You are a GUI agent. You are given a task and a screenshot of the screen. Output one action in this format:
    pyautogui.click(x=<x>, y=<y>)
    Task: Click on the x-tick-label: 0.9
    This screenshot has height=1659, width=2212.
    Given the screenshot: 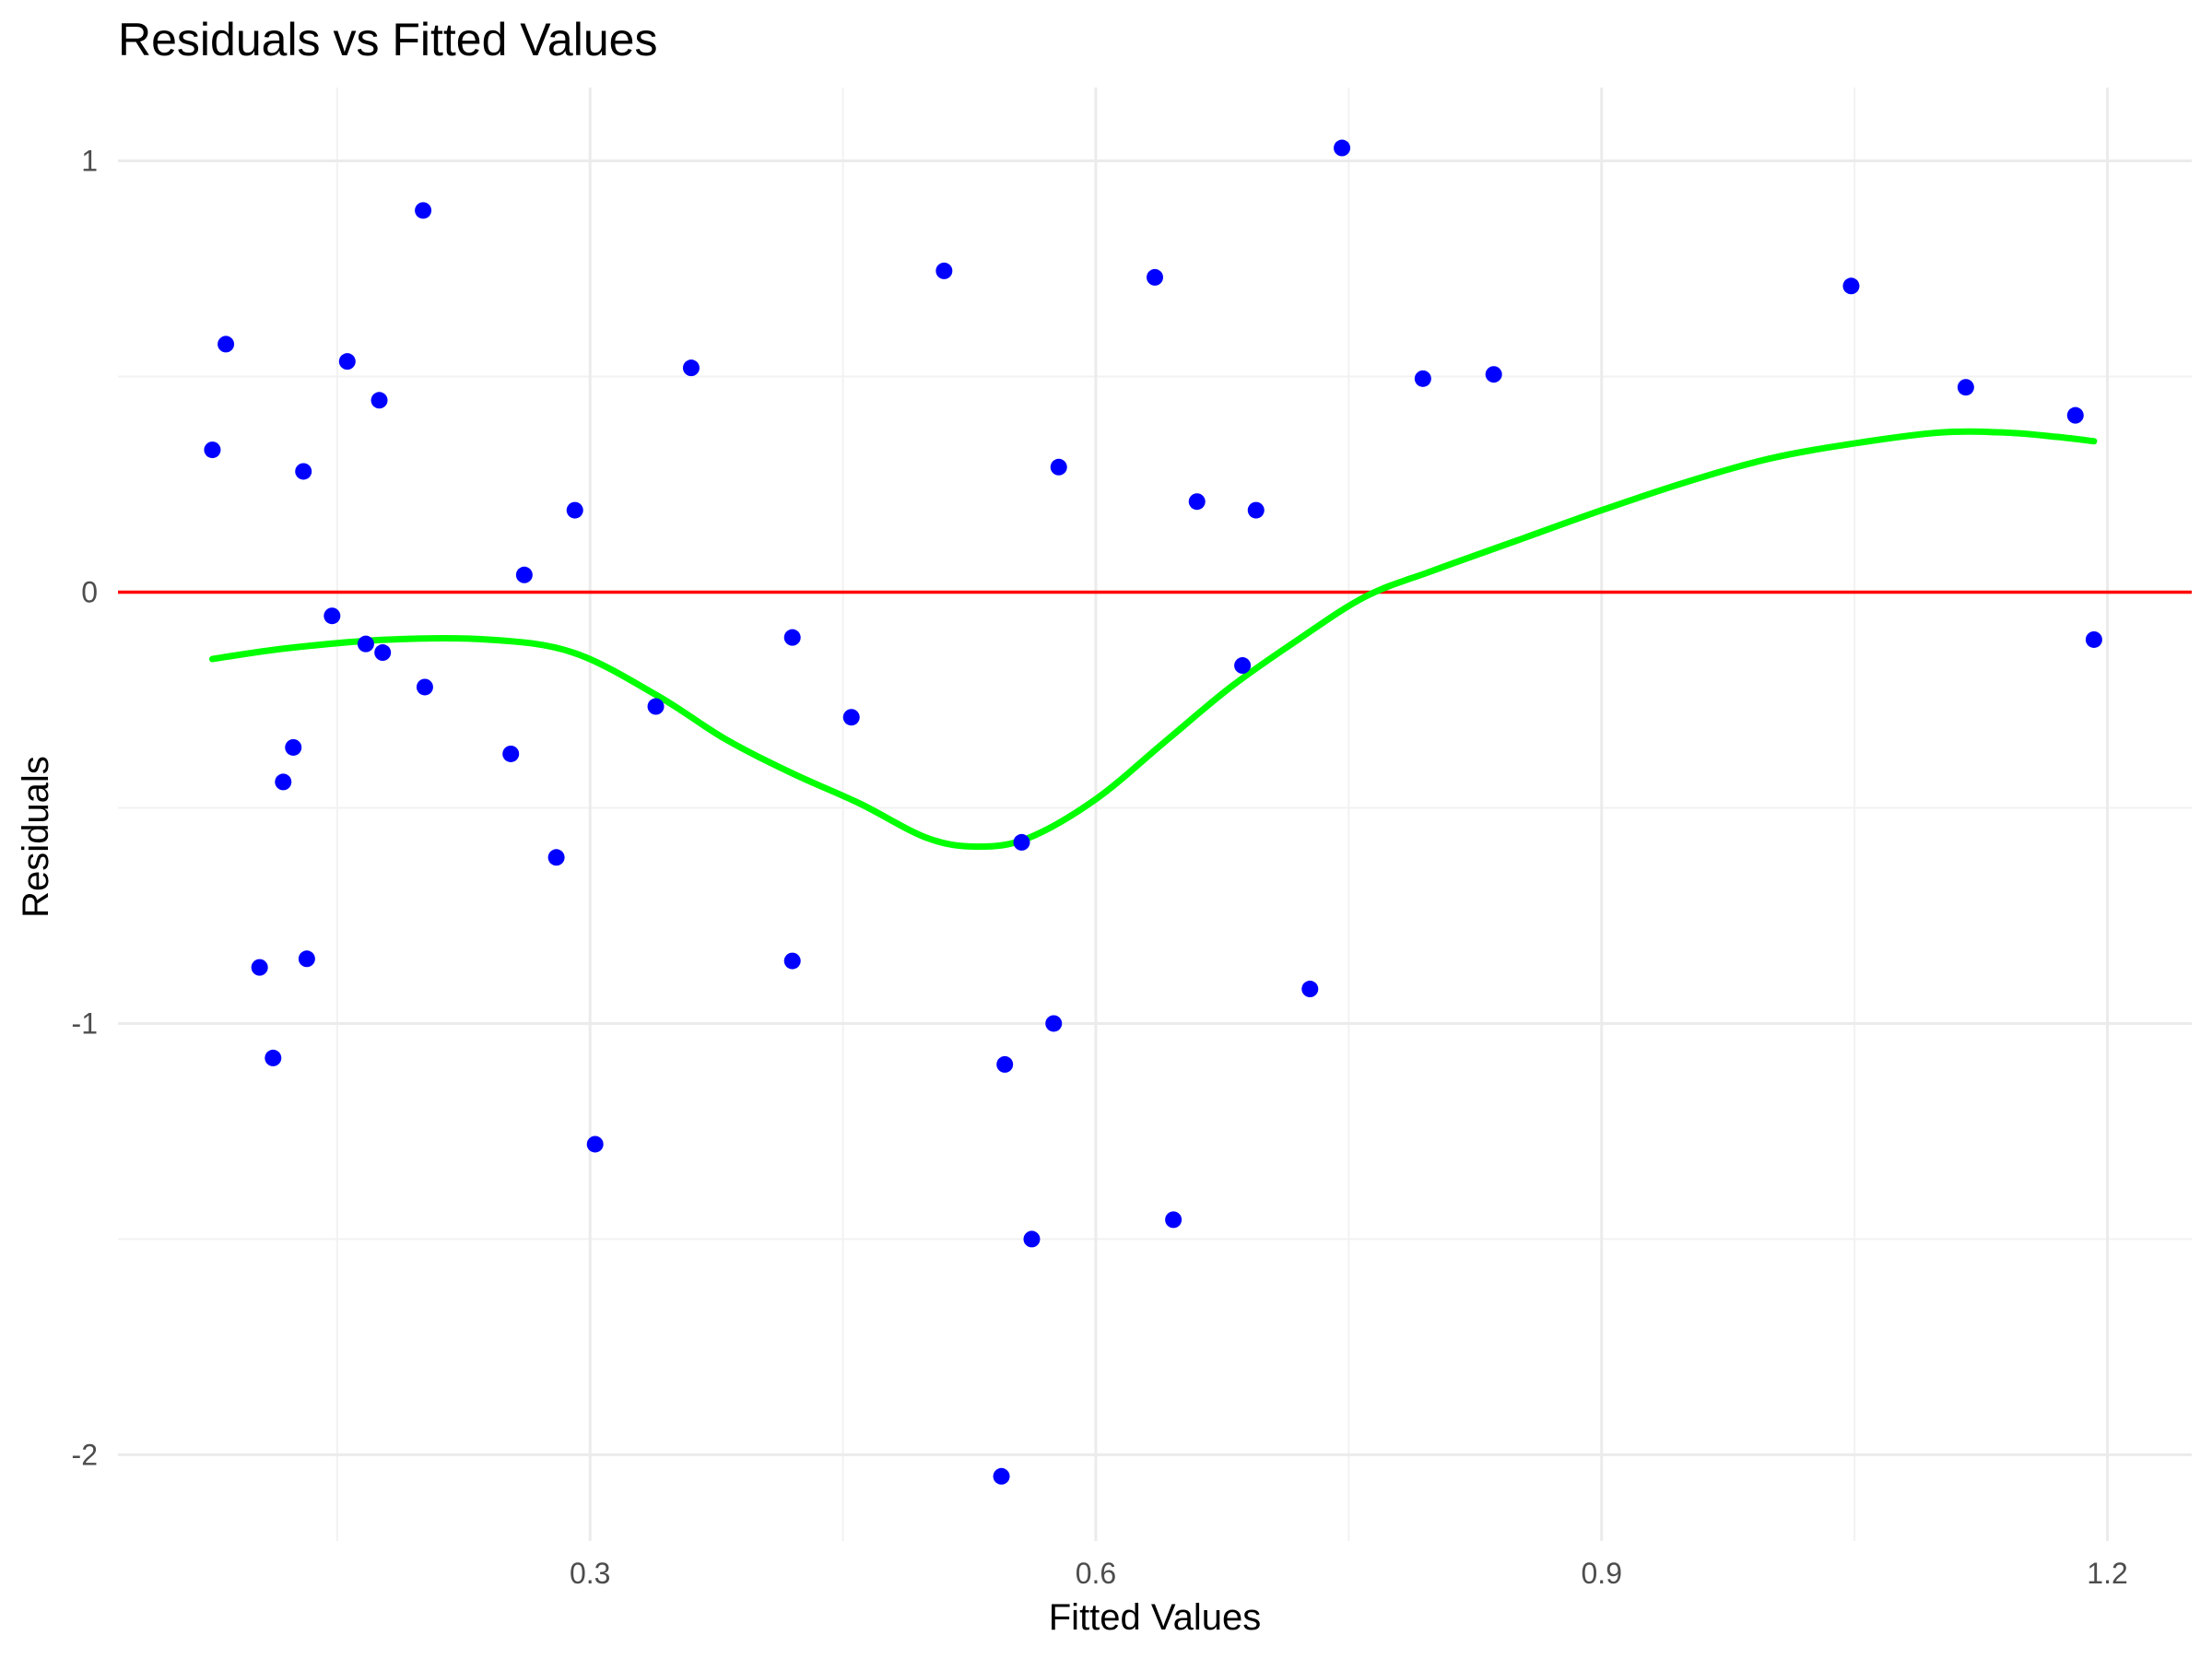 What is the action you would take?
    pyautogui.click(x=1602, y=1573)
    